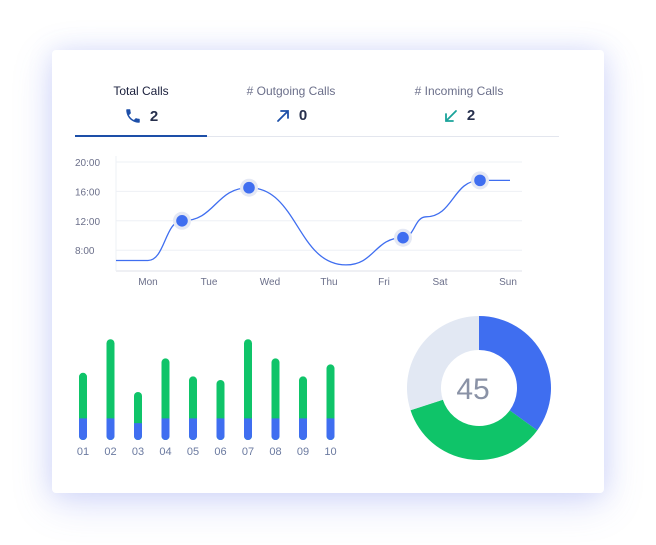  I want to click on x-tick-label: Fri, so click(384, 282).